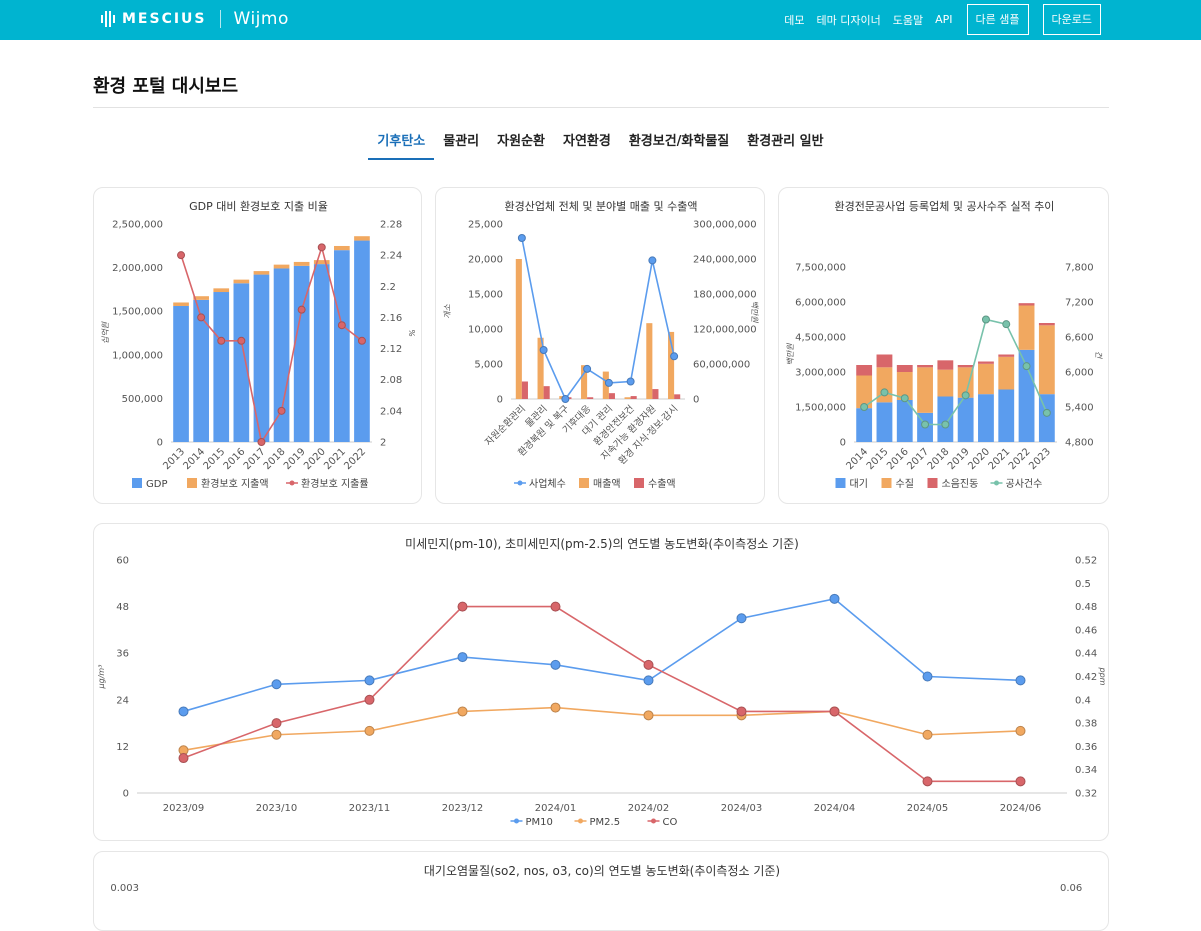 The image size is (1201, 931). What do you see at coordinates (859, 484) in the screenshot?
I see `legend-label: 대기` at bounding box center [859, 484].